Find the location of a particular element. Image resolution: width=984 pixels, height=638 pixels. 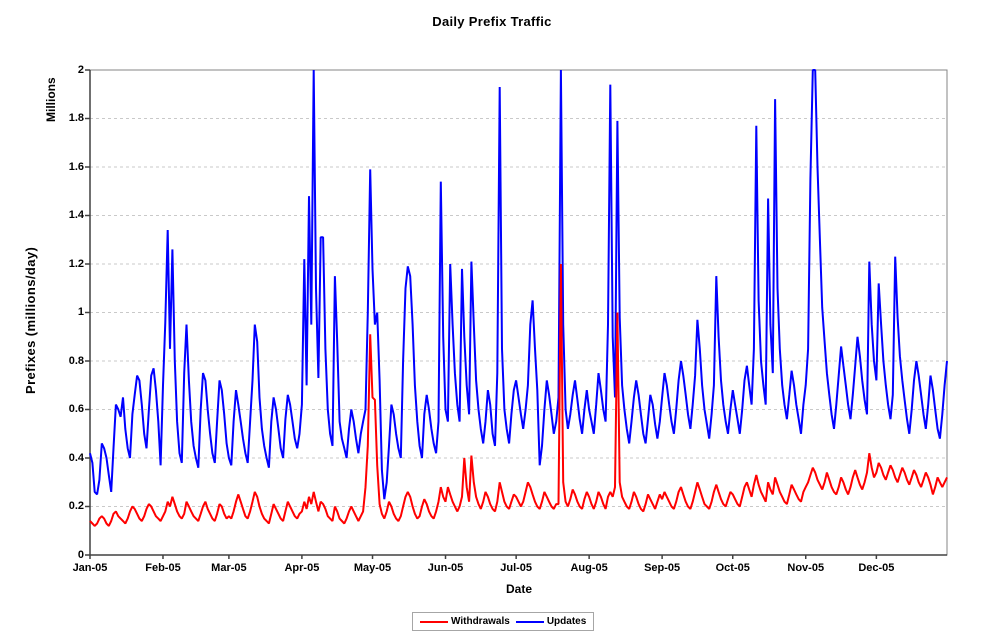

y-tick-label: 1.8 is located at coordinates (76, 118).